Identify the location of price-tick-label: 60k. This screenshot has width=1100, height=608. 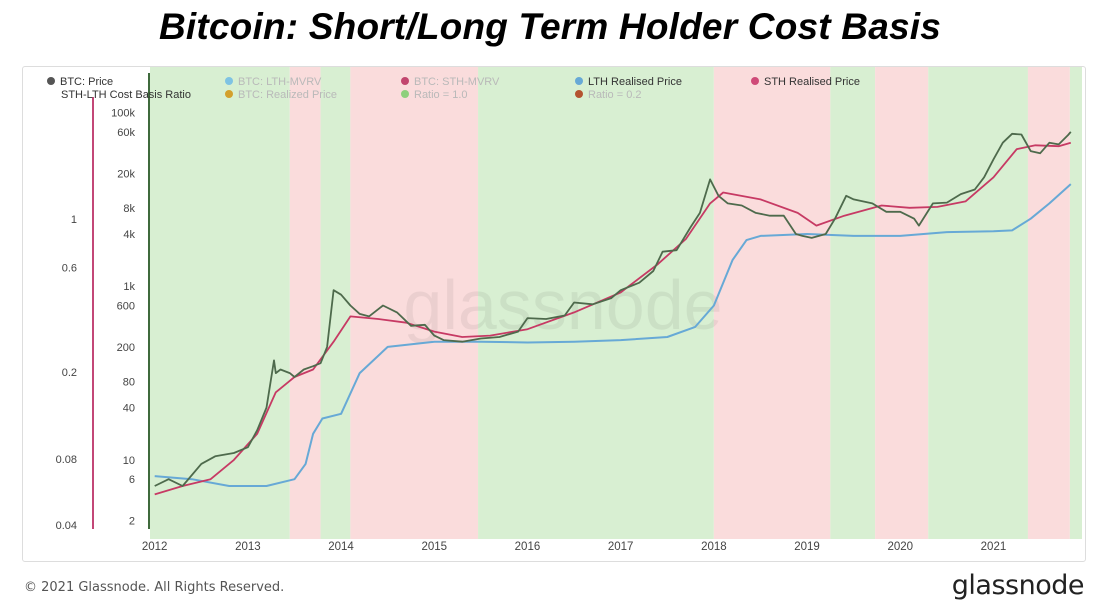
(126, 133).